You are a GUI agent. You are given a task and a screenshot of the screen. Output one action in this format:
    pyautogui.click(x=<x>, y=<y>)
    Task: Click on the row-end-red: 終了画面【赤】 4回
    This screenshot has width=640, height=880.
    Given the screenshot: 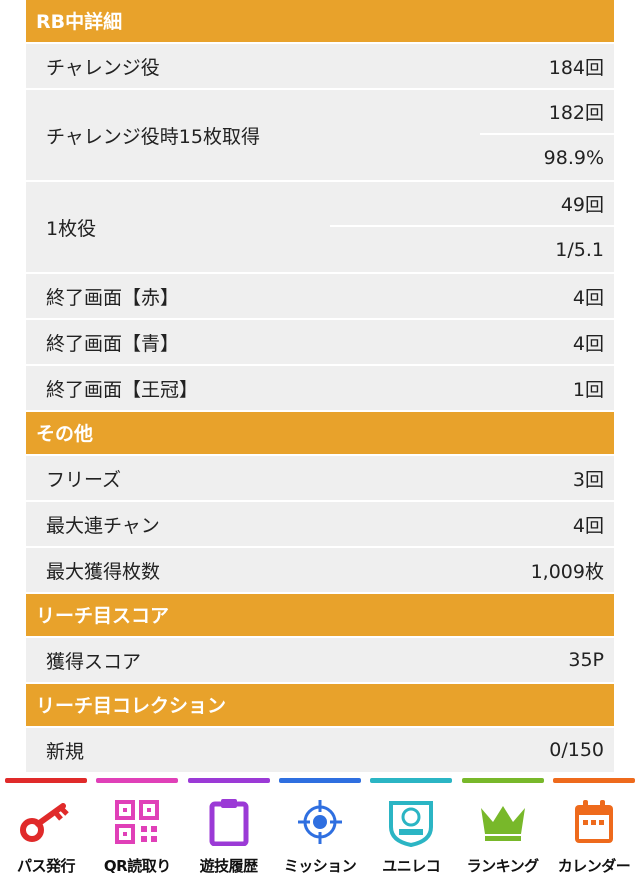 What is the action you would take?
    pyautogui.click(x=320, y=297)
    